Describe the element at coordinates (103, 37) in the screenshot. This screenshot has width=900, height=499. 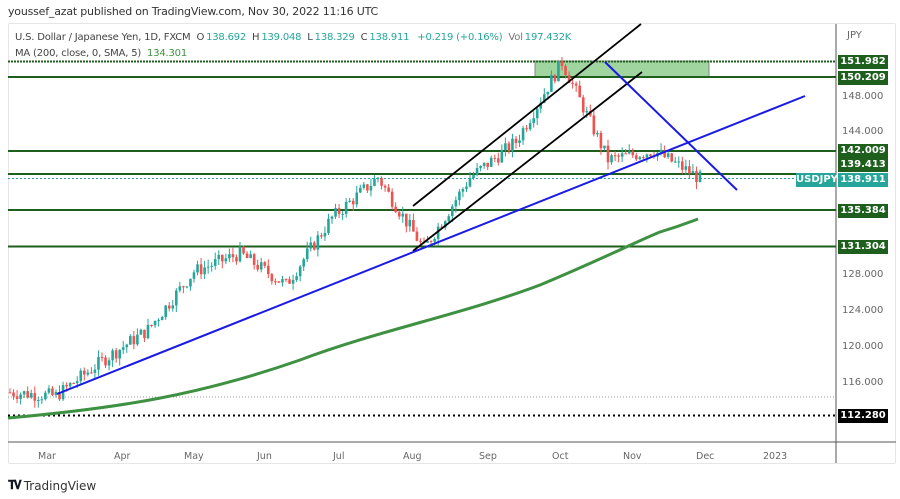
I see `symbol-title: U.S. Dollar / Japanese Yen, 1D, FXCM` at that location.